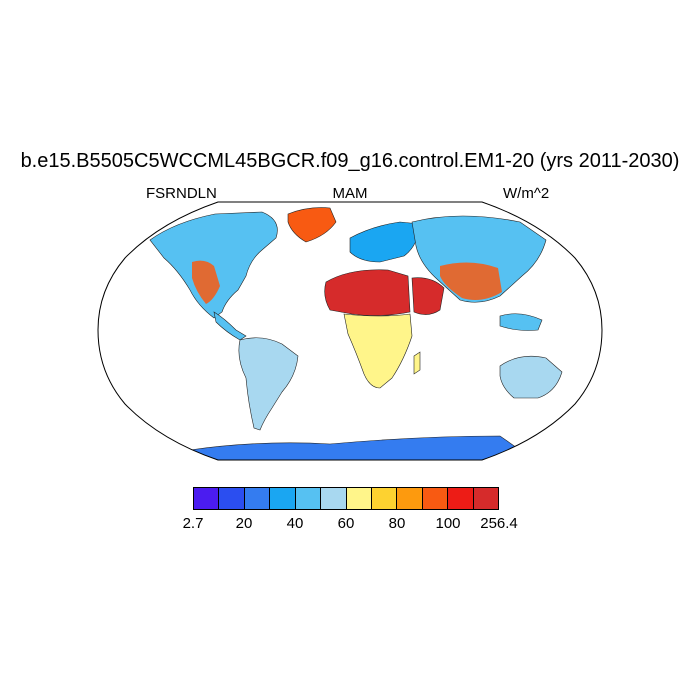 The width and height of the screenshot is (700, 700). What do you see at coordinates (350, 193) in the screenshot?
I see `season-label: MAM` at bounding box center [350, 193].